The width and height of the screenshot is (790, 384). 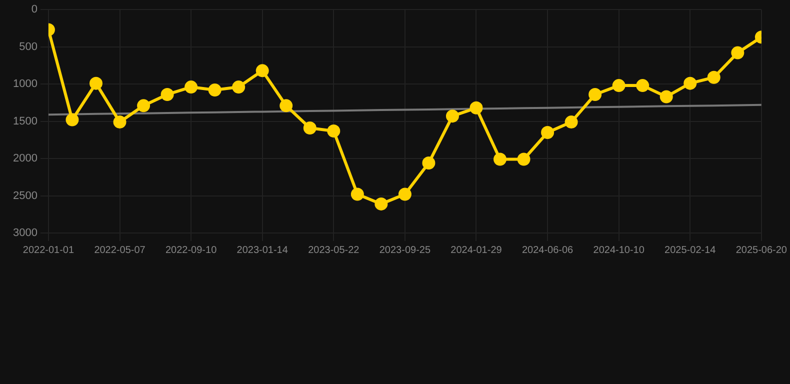 What do you see at coordinates (25, 158) in the screenshot?
I see `y-tick-label: 2000` at bounding box center [25, 158].